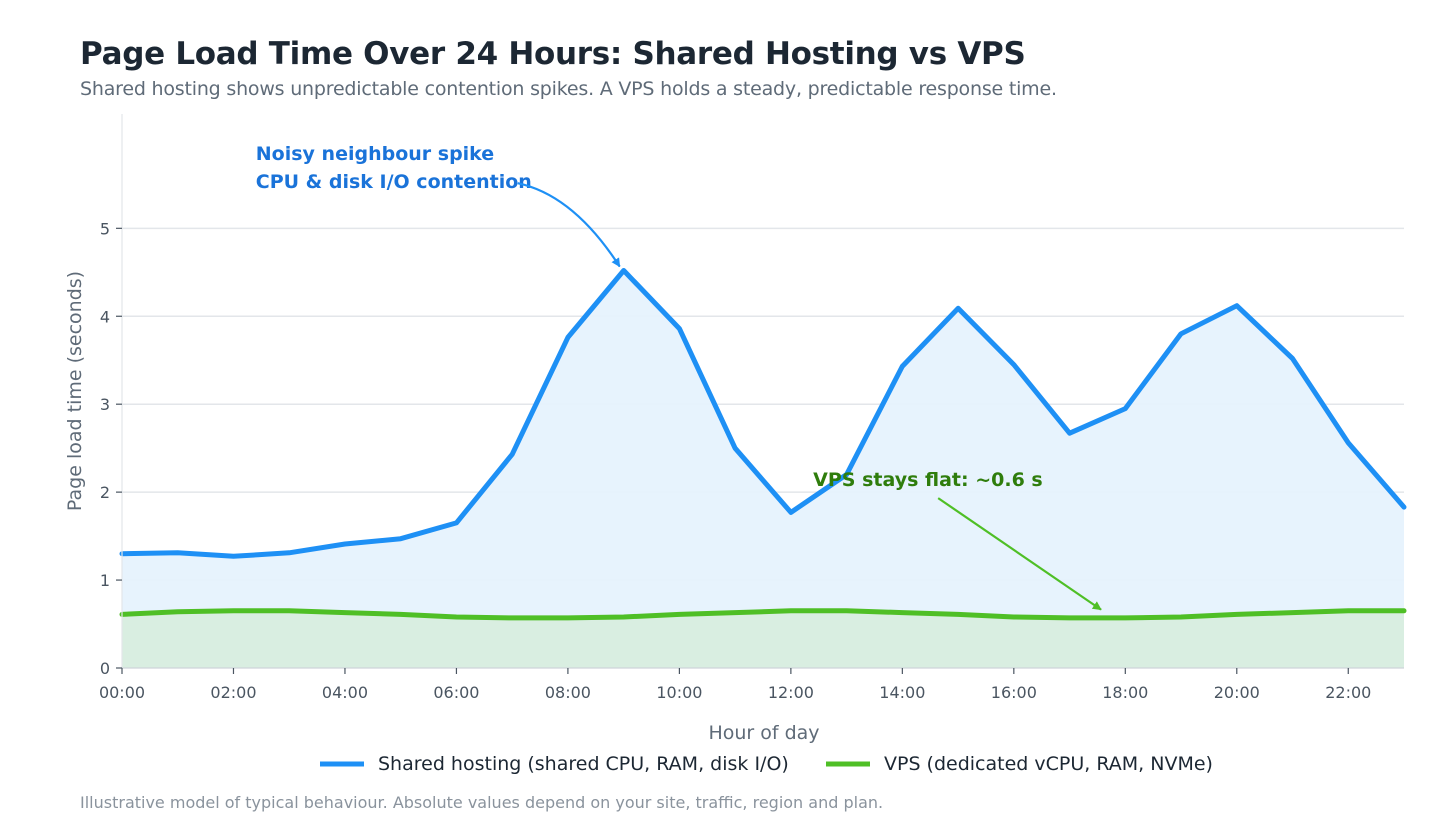  I want to click on y-tick-label-2: 2, so click(105, 492).